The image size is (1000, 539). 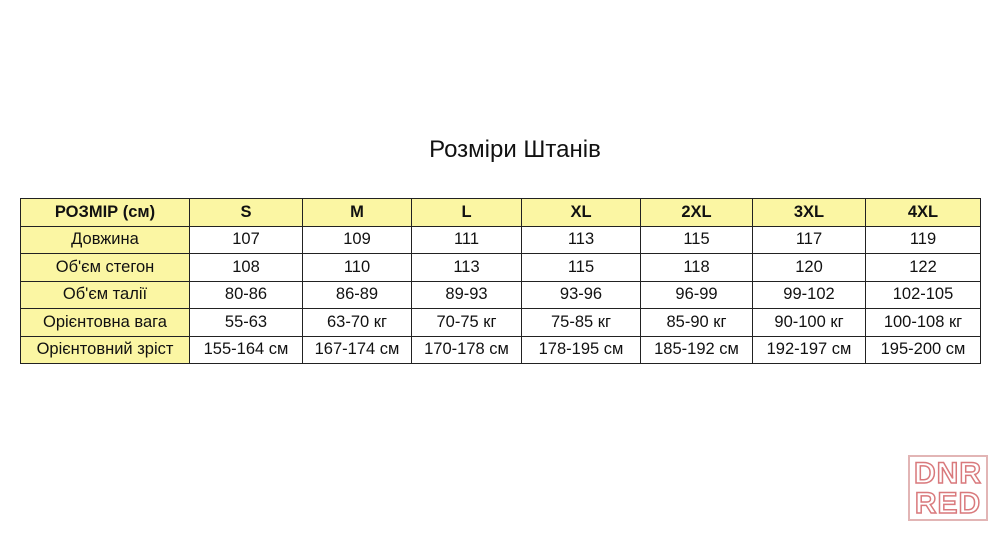 I want to click on cell: 111, so click(x=466, y=239).